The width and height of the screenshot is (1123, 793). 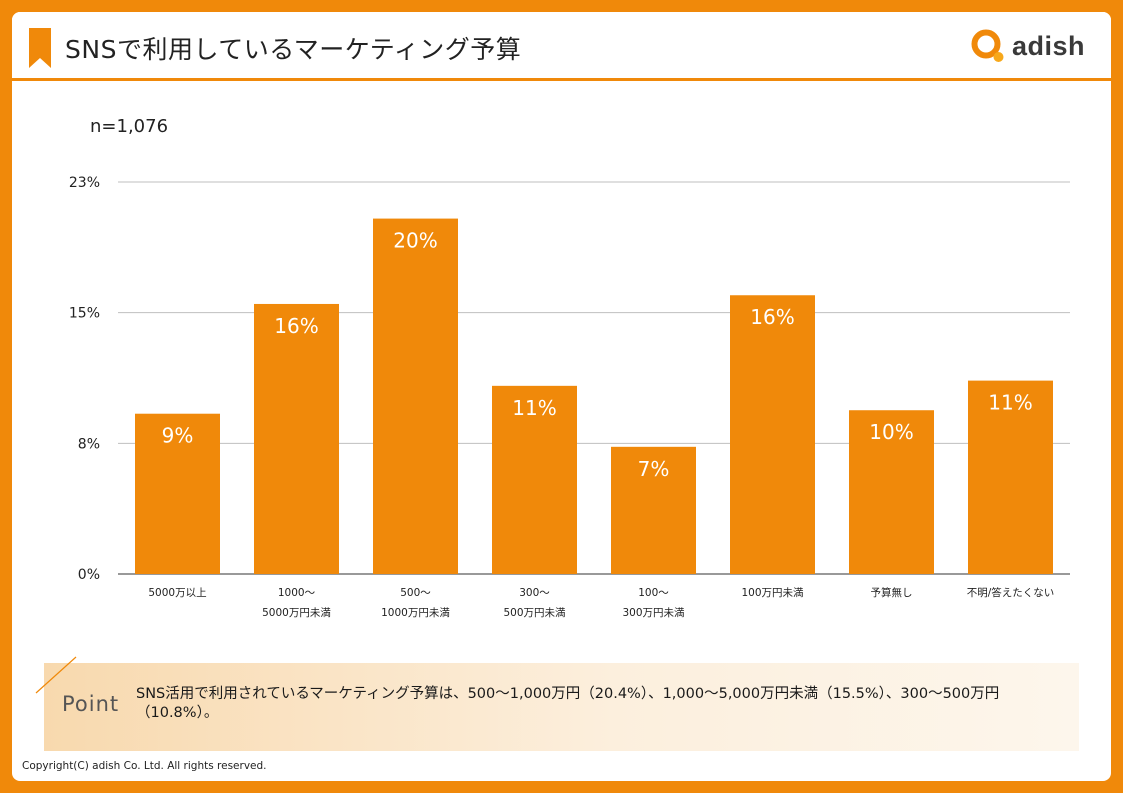 I want to click on x-tick-label: 5000万円未満, so click(x=296, y=613).